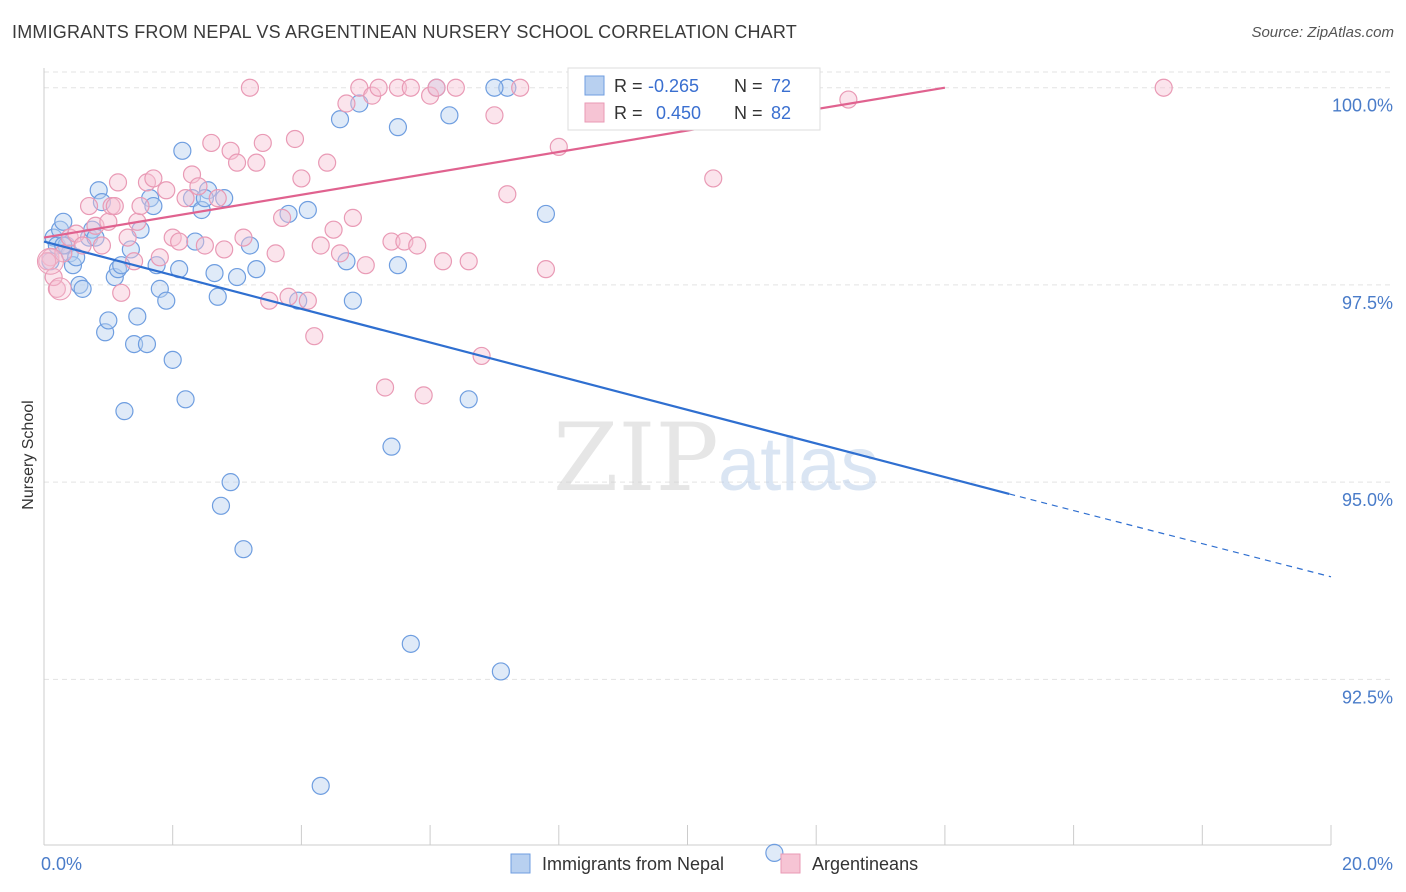  Describe the element at coordinates (687, 835) in the screenshot. I see `x-tick-marks` at that location.